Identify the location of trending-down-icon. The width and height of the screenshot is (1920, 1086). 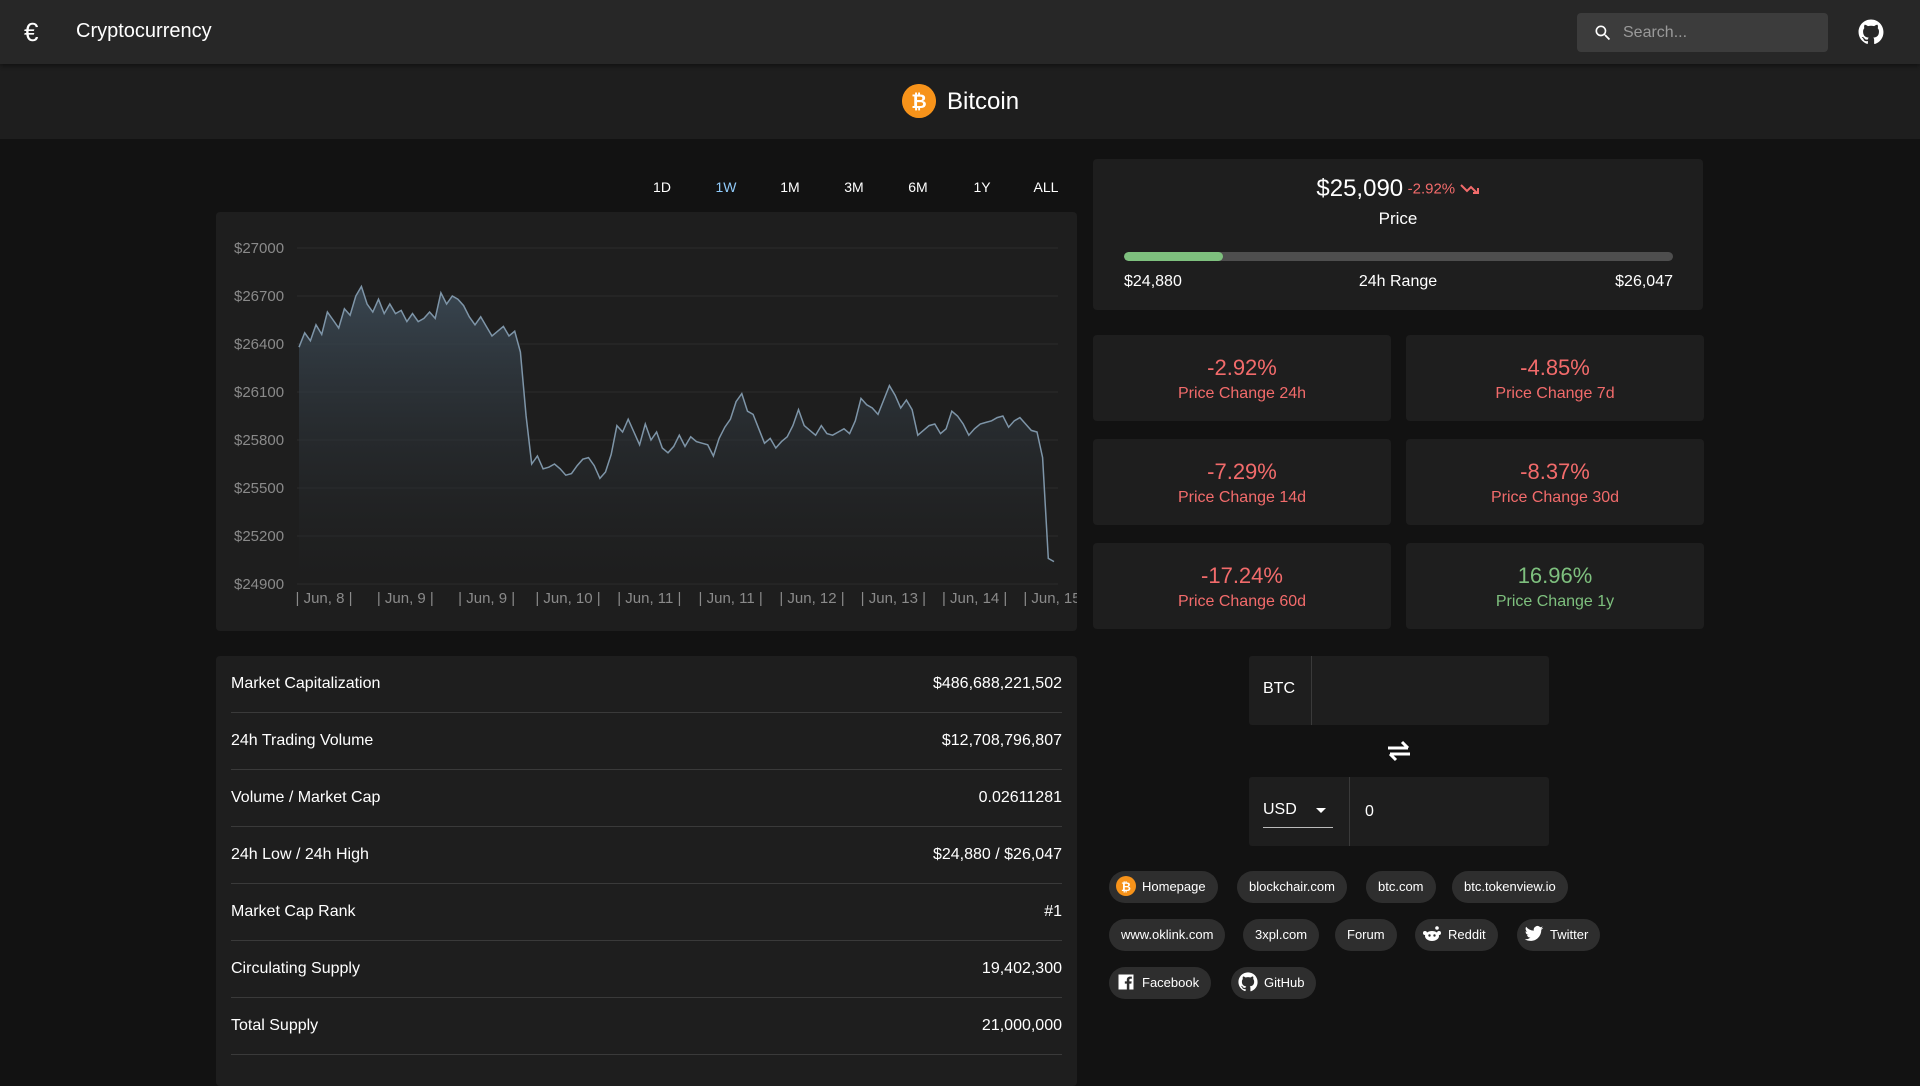
(1469, 189).